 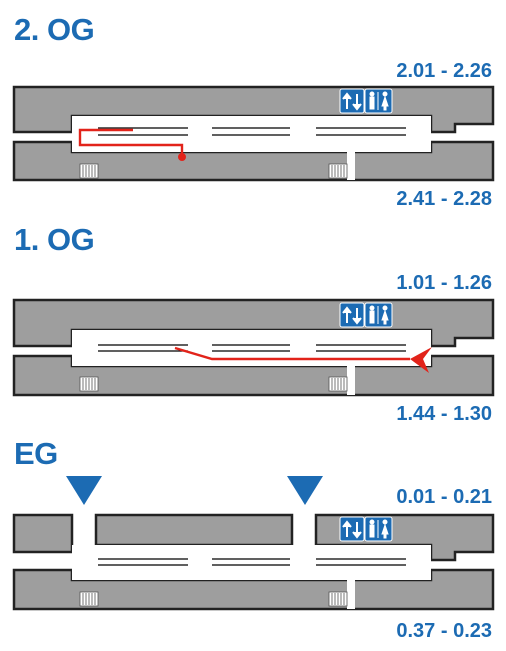 I want to click on floor-plan-og1, so click(x=253, y=347).